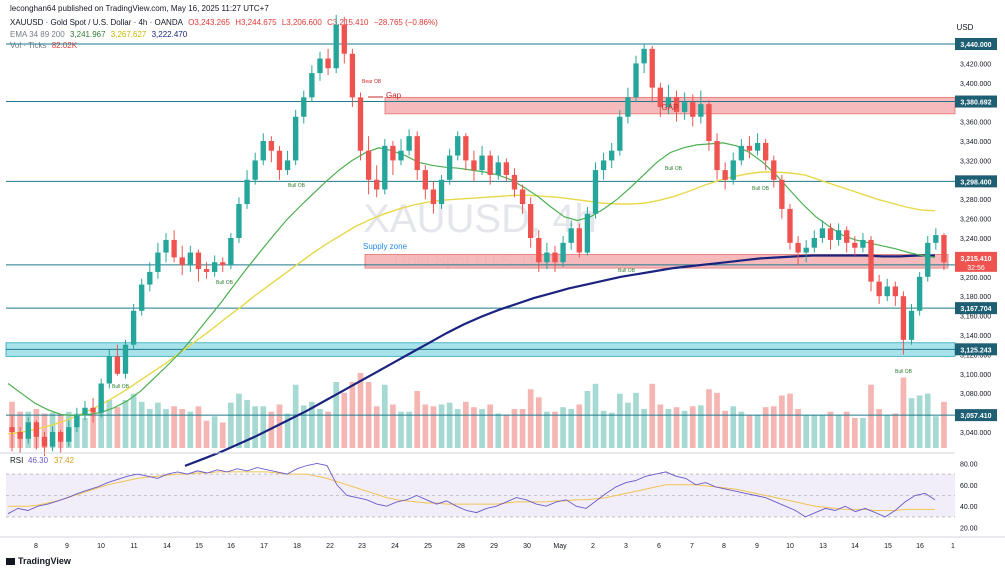 The width and height of the screenshot is (1005, 573). What do you see at coordinates (757, 546) in the screenshot?
I see `time-tick-label: 9` at bounding box center [757, 546].